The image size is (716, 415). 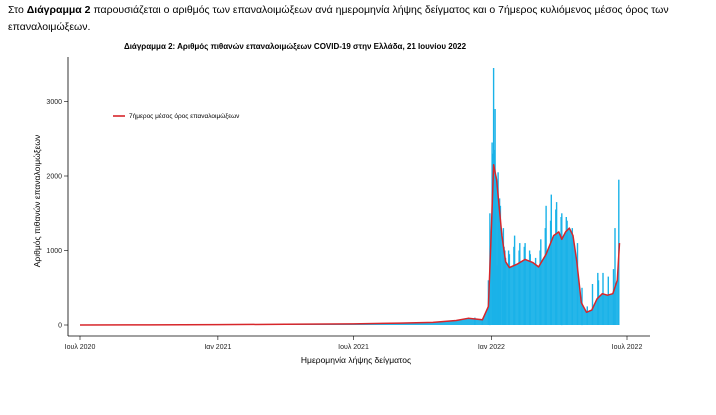 What do you see at coordinates (17, 10) in the screenshot?
I see `intro-prefix: Στο` at bounding box center [17, 10].